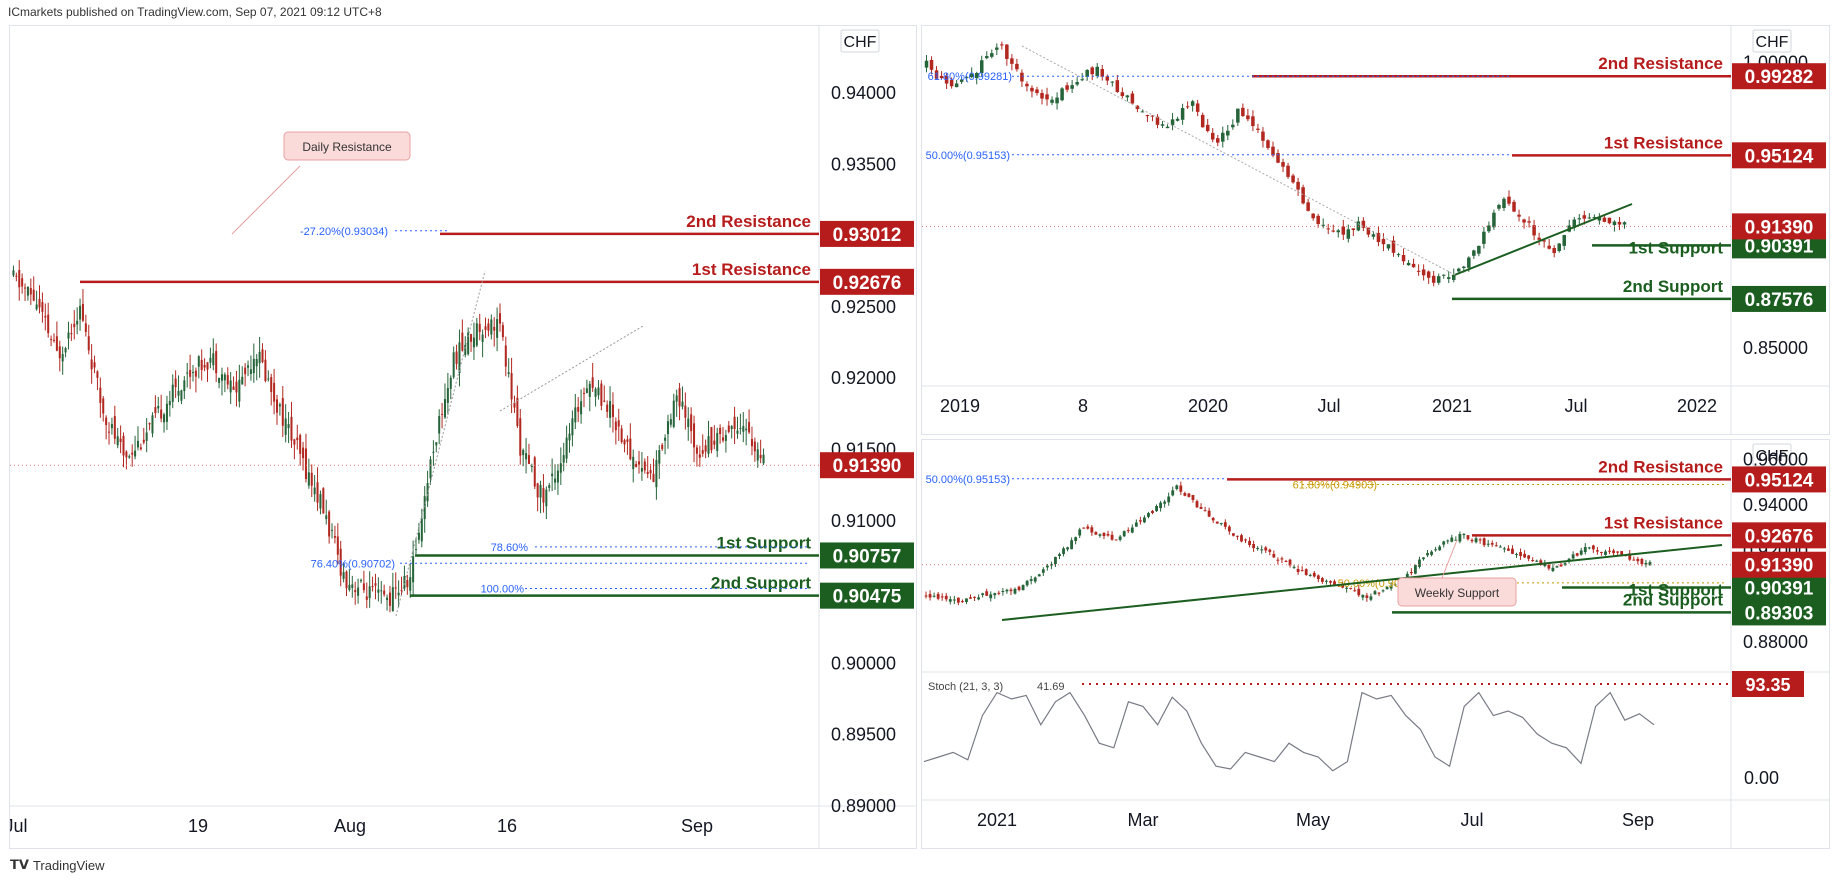 This screenshot has height=883, width=1837. I want to click on x-tick-label: Sep, so click(697, 826).